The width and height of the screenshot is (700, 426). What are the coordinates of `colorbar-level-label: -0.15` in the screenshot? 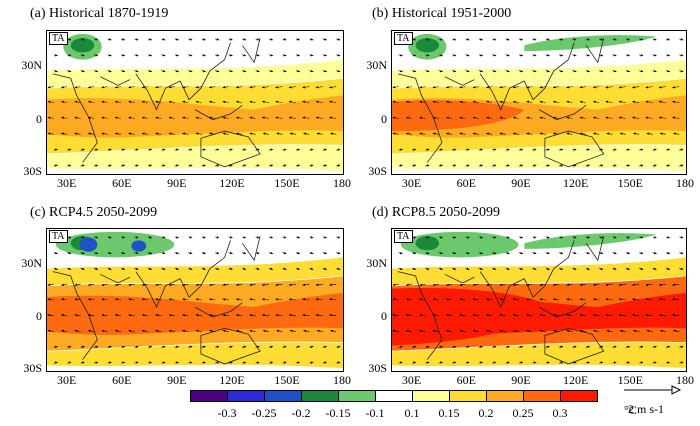 It's located at (338, 413).